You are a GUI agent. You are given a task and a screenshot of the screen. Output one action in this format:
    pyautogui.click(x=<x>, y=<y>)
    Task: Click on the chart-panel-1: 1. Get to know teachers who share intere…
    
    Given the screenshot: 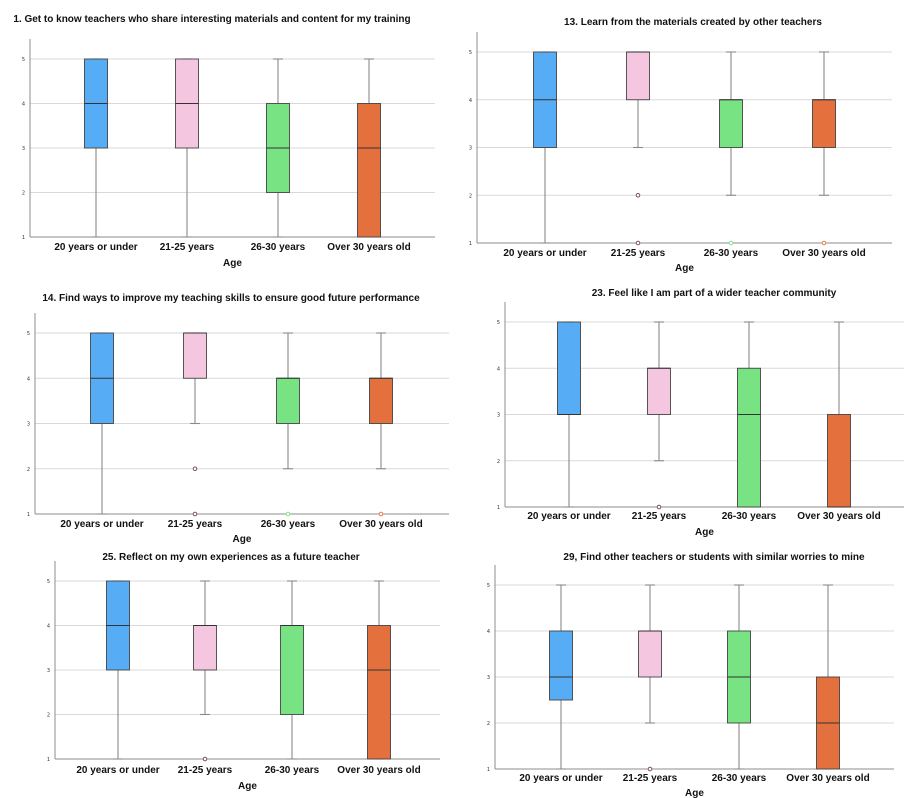 What is the action you would take?
    pyautogui.click(x=224, y=141)
    